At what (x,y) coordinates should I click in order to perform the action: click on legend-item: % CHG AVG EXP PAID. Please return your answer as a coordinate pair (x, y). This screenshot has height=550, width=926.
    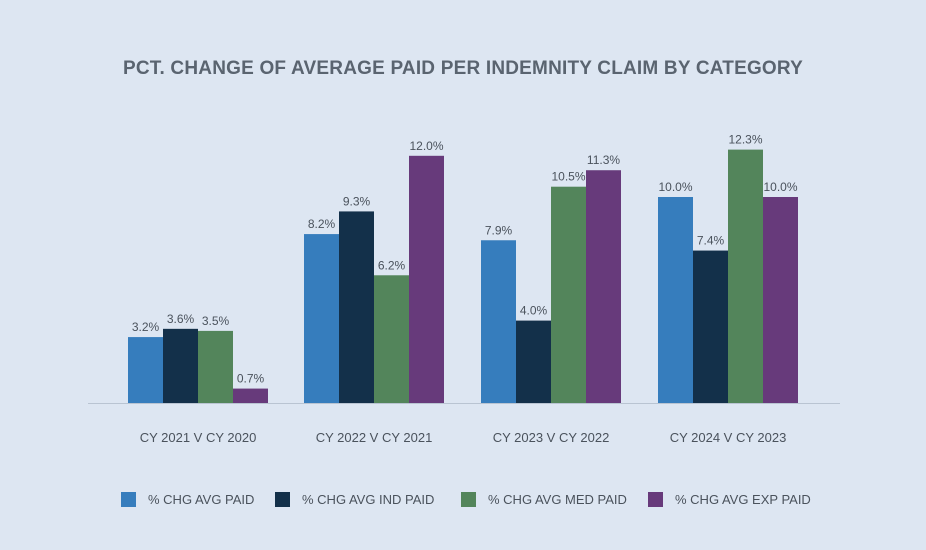
    Looking at the image, I should click on (729, 499).